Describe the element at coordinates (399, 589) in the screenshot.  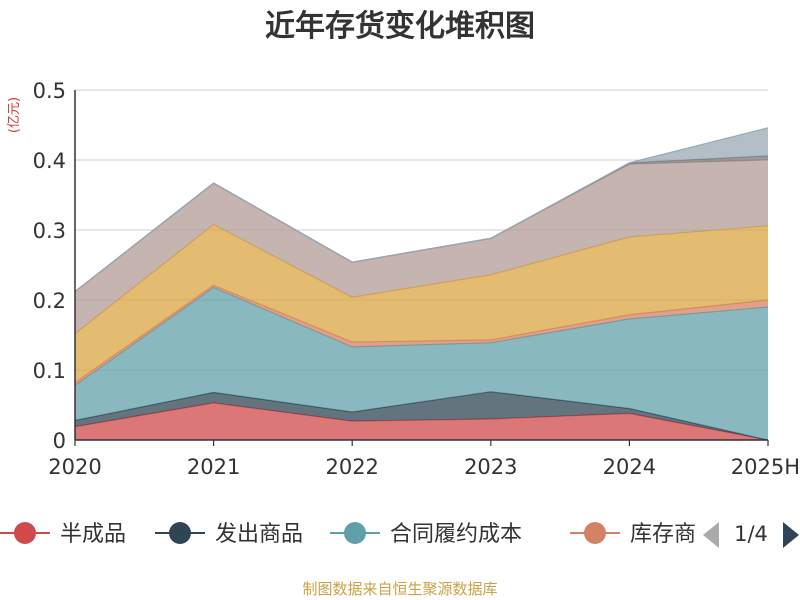
I see `source-note: 制图数据来自恒生聚源数据库` at that location.